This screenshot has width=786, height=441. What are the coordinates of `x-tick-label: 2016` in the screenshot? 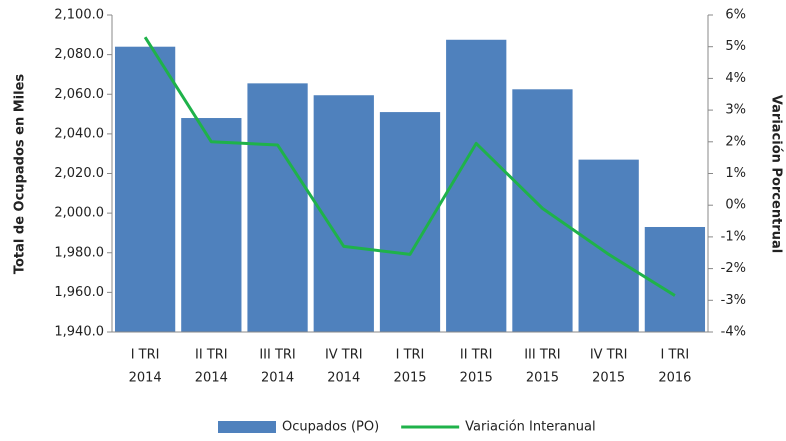 It's located at (674, 378).